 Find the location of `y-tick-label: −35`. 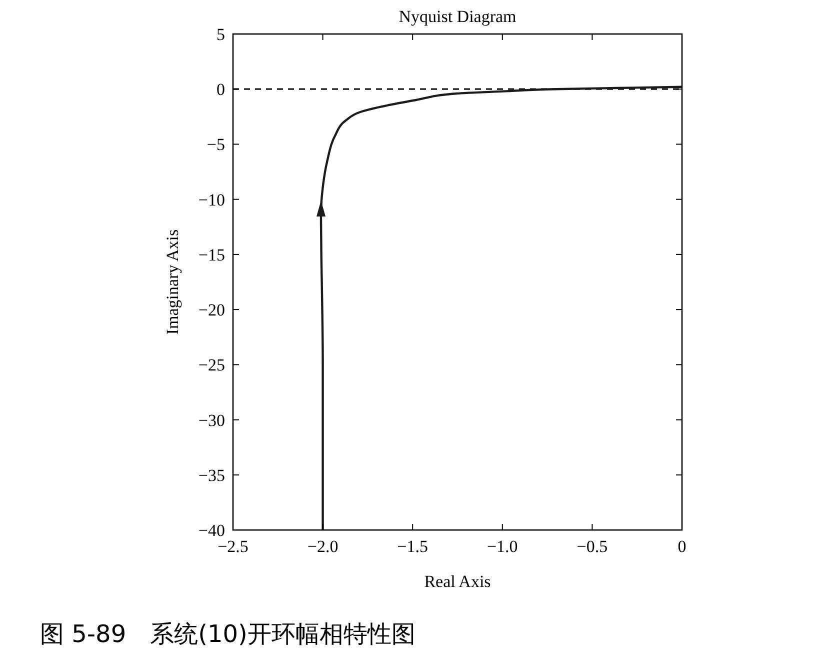

y-tick-label: −35 is located at coordinates (211, 475).